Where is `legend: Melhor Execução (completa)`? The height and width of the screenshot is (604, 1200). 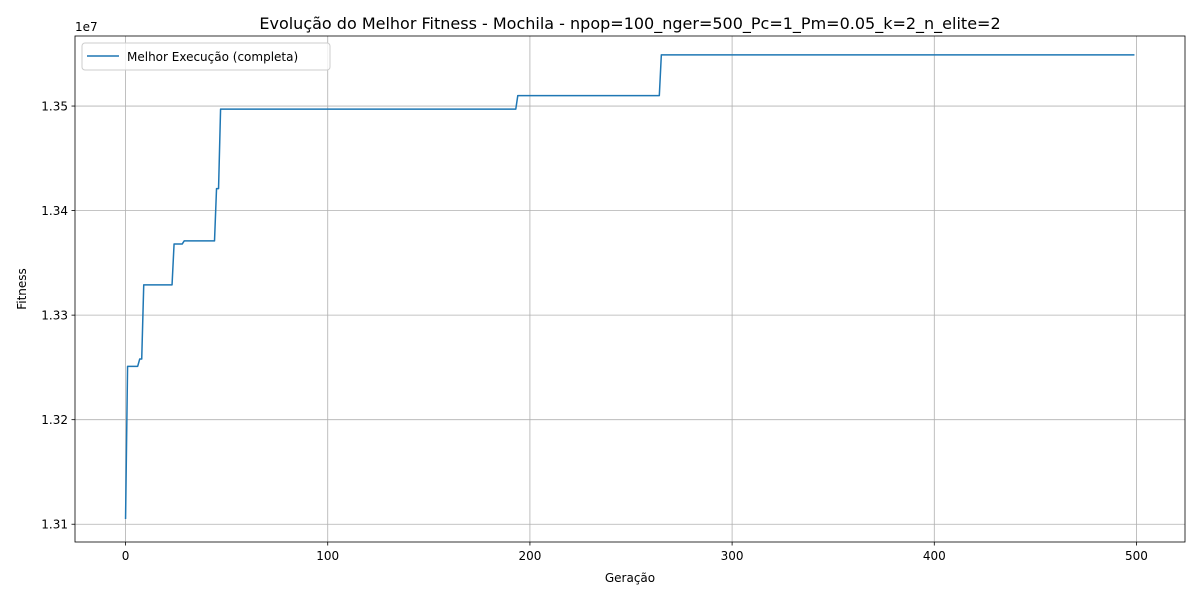
legend: Melhor Execução (completa) is located at coordinates (206, 56).